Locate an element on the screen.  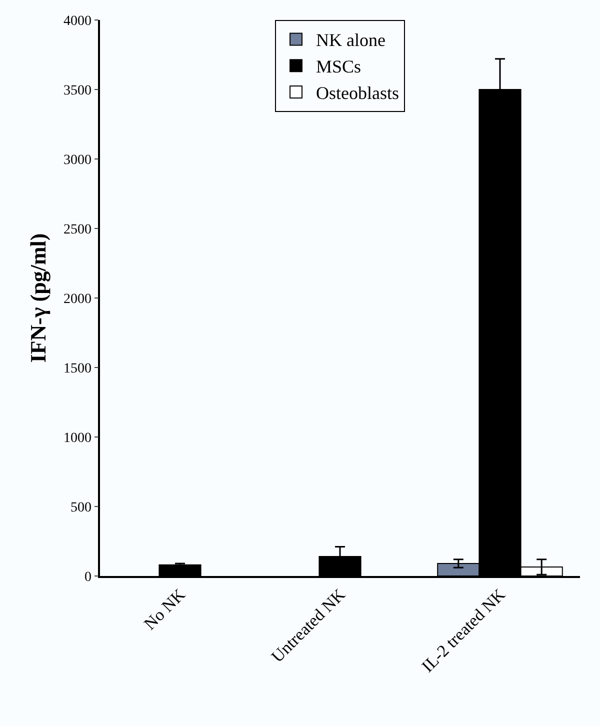
y-tick-label: 1500 is located at coordinates (77, 368).